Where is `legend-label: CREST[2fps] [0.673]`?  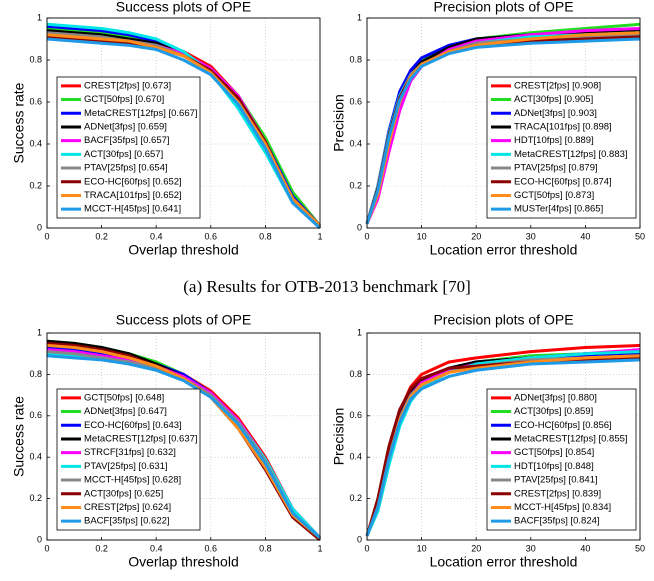 legend-label: CREST[2fps] [0.673] is located at coordinates (127, 85).